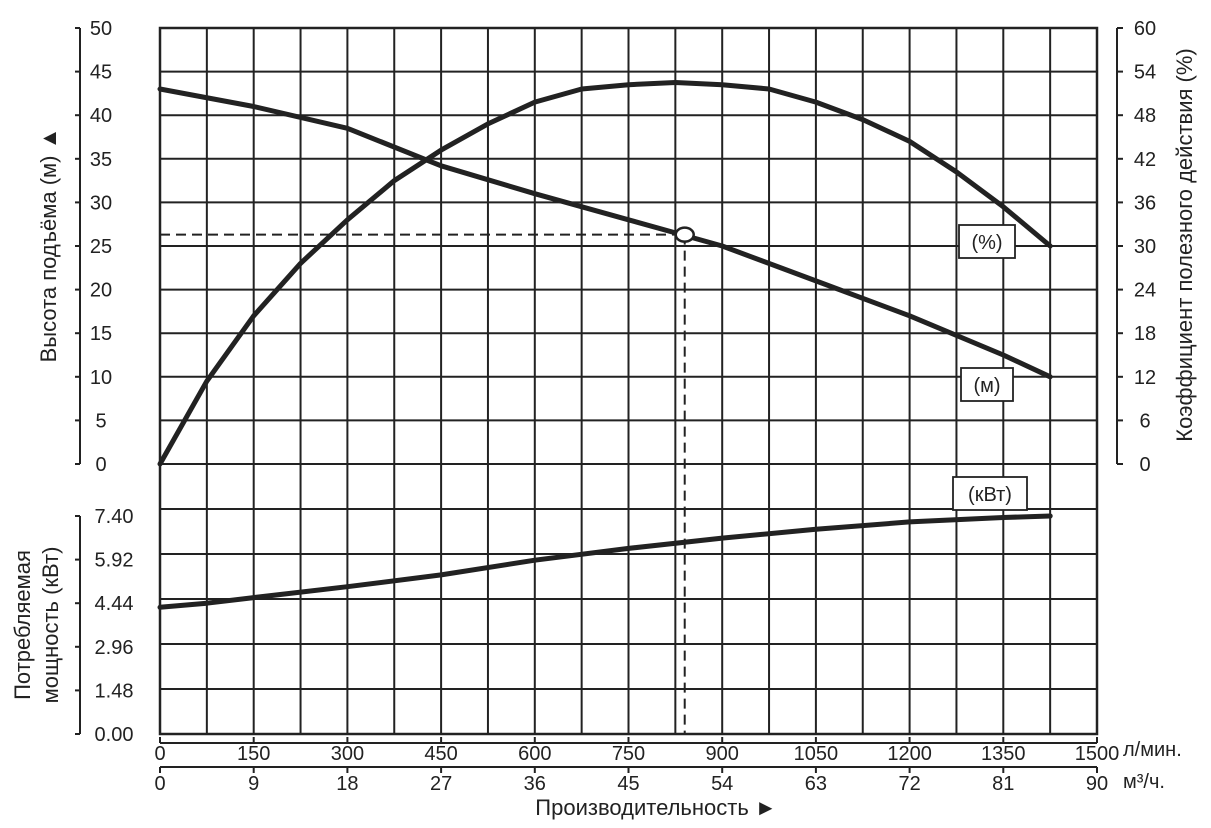 The width and height of the screenshot is (1211, 828). What do you see at coordinates (114, 604) in the screenshot?
I see `y-tick-label-power: 4.44` at bounding box center [114, 604].